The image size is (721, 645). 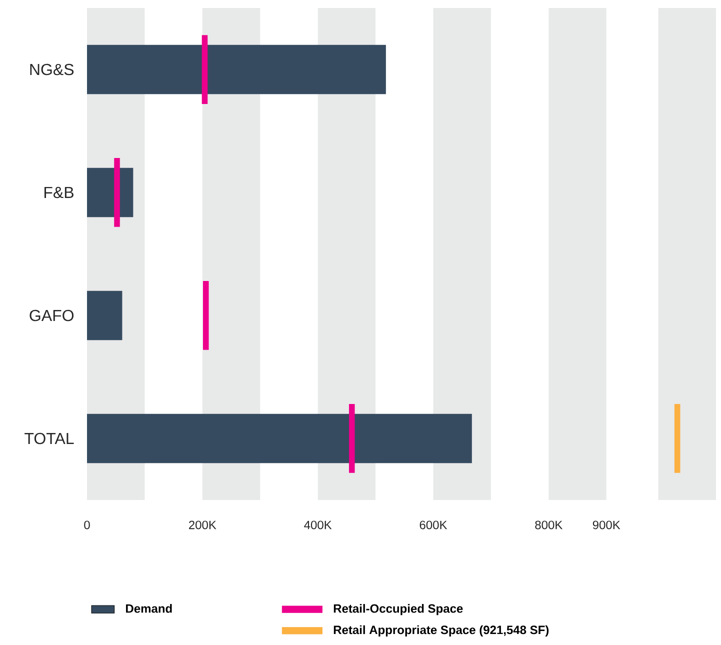 I want to click on legend-label: Retail-Occupied Space, so click(x=398, y=610).